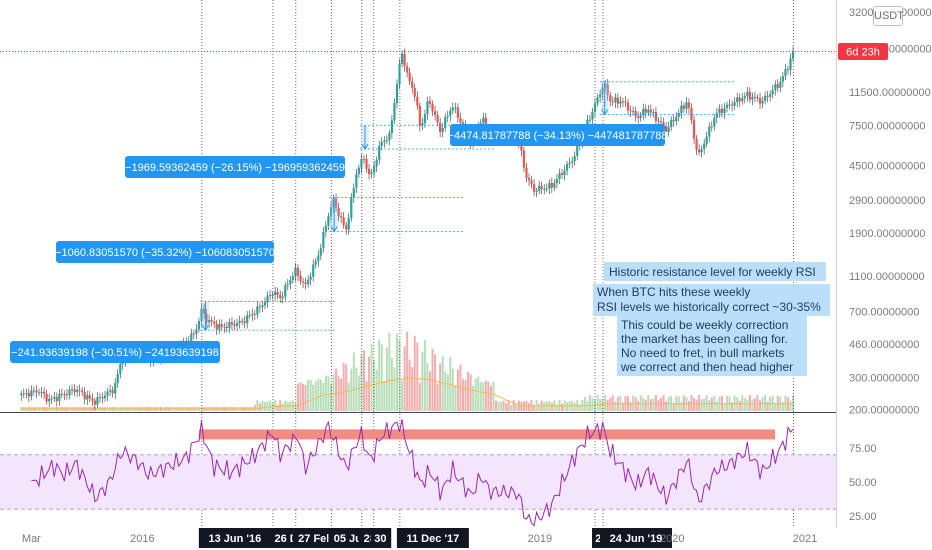 The image size is (932, 550). What do you see at coordinates (863, 51) in the screenshot?
I see `countdown-badge: 6d 23h` at bounding box center [863, 51].